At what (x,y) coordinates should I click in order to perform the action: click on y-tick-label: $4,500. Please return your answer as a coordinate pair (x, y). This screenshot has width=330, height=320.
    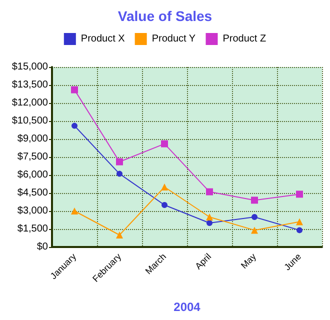
    Looking at the image, I should click on (32, 193).